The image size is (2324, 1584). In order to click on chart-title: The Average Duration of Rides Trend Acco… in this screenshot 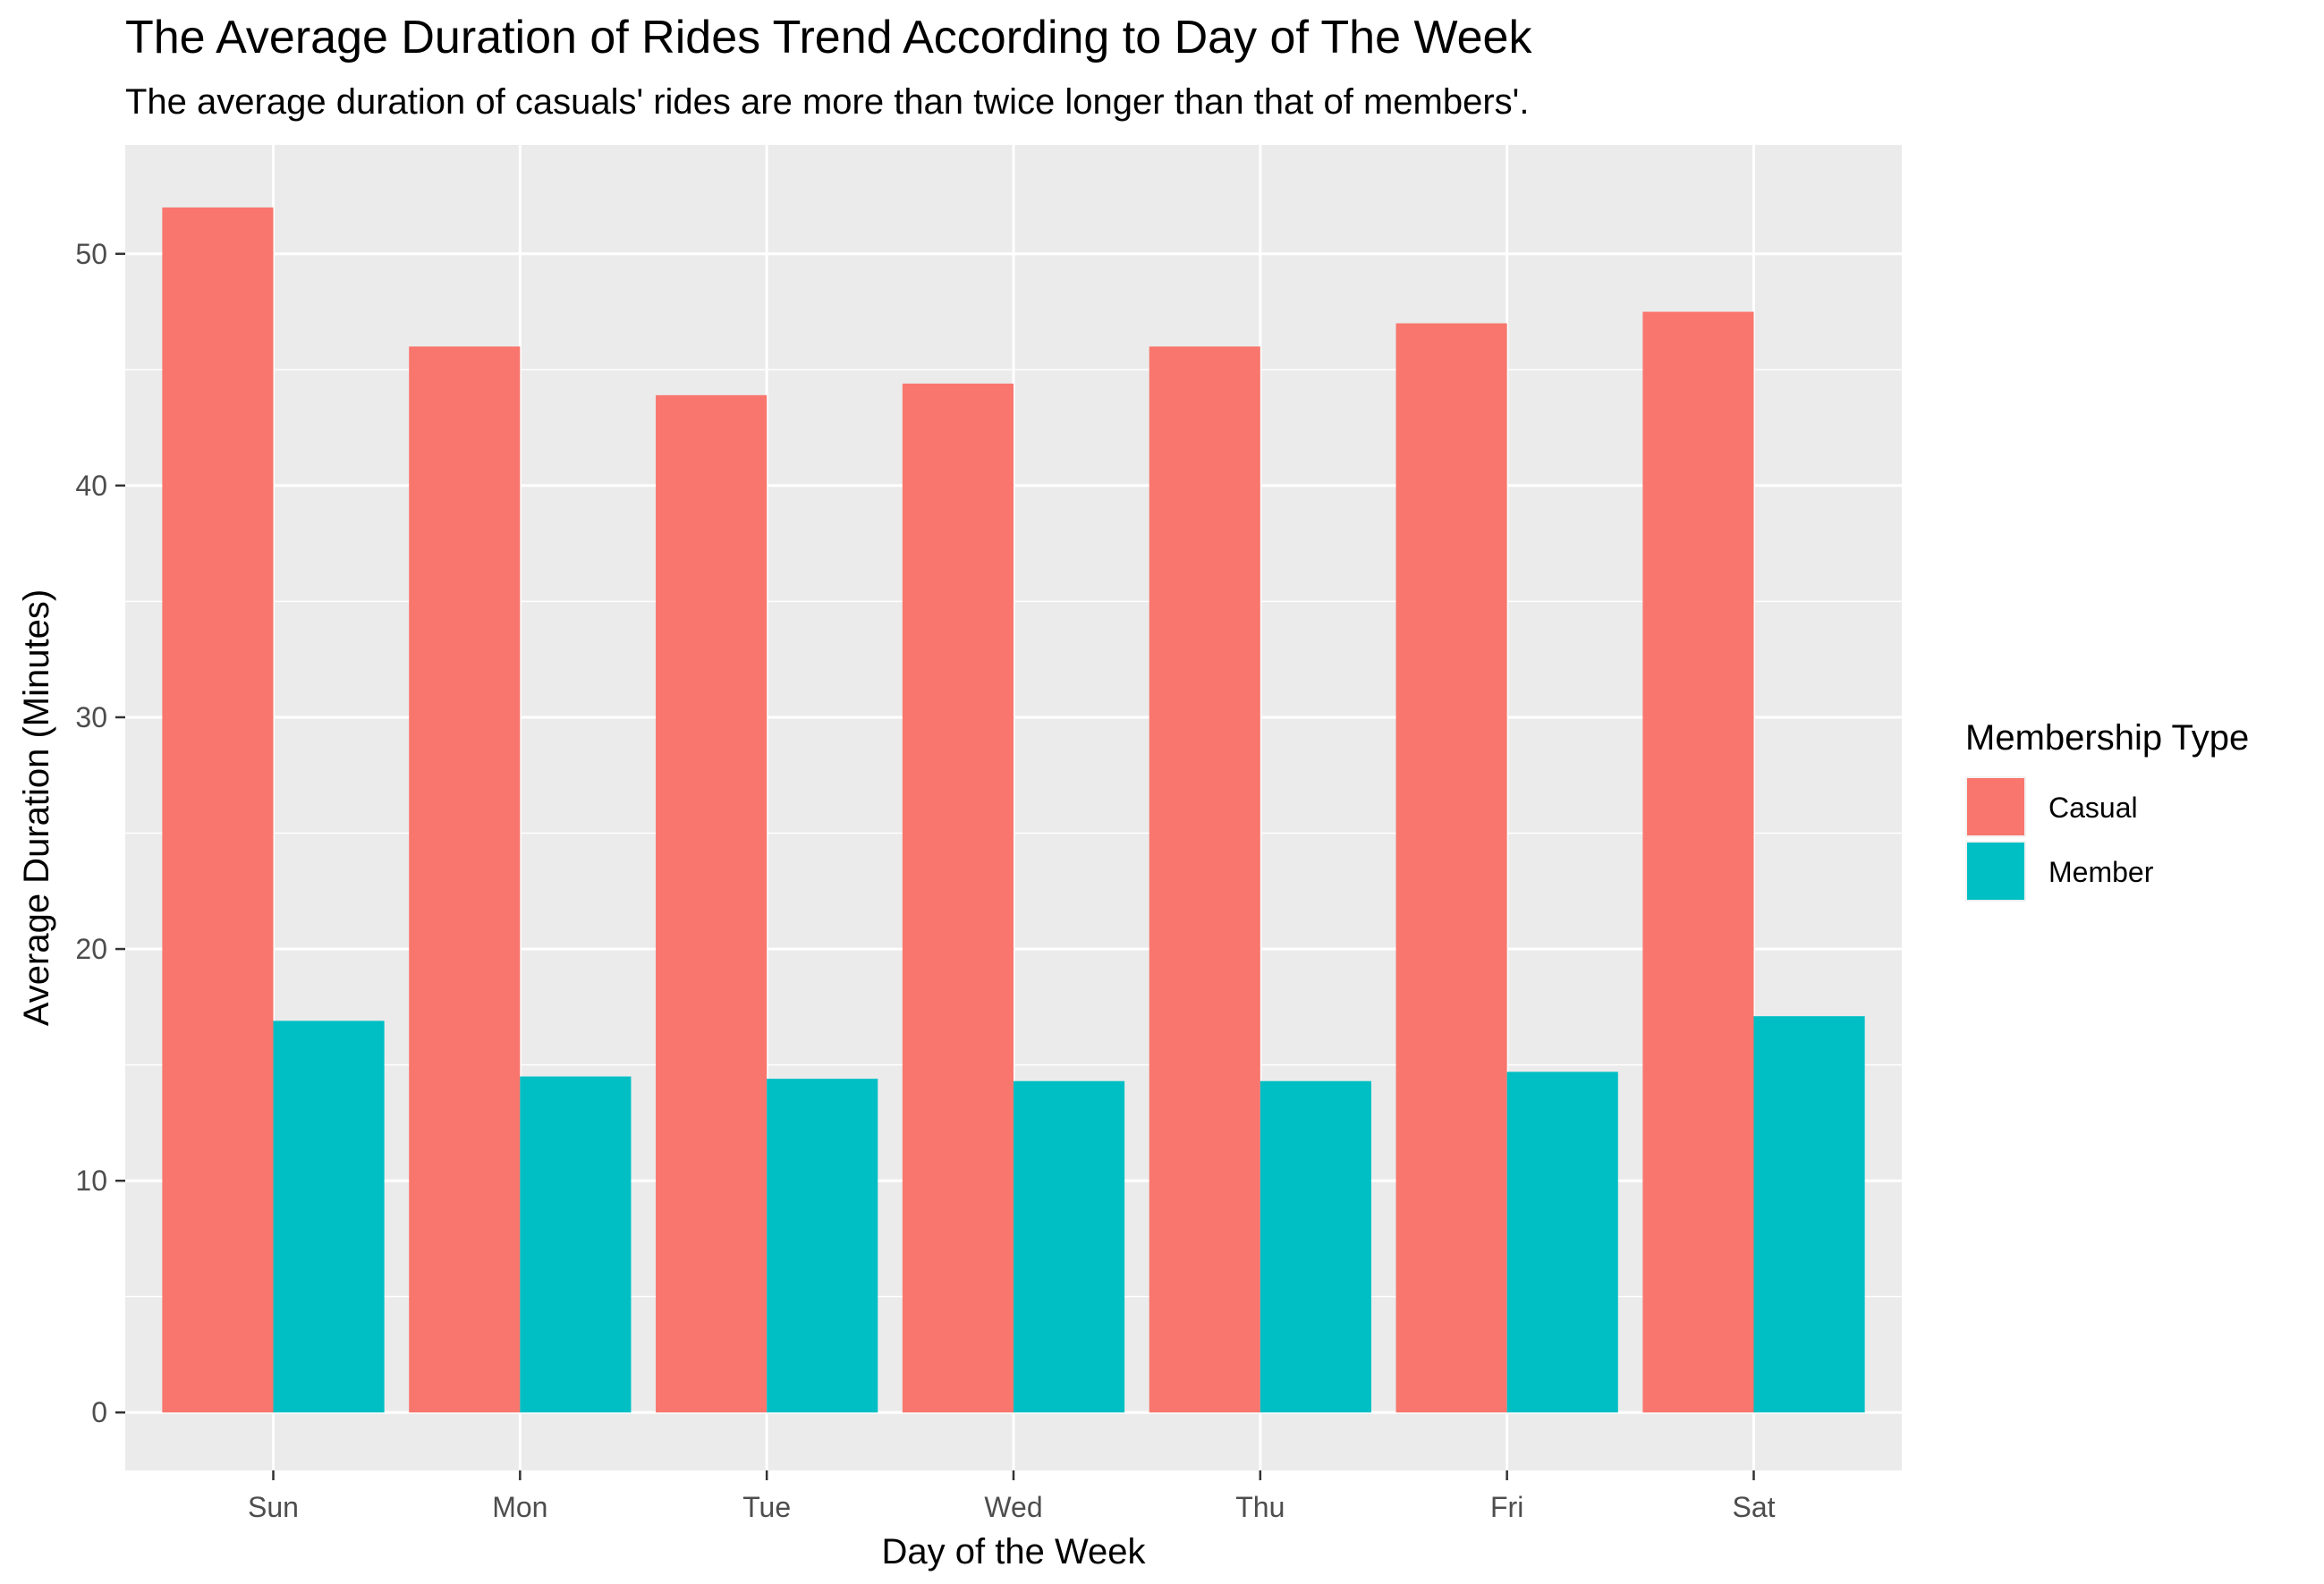, I will do `click(828, 38)`.